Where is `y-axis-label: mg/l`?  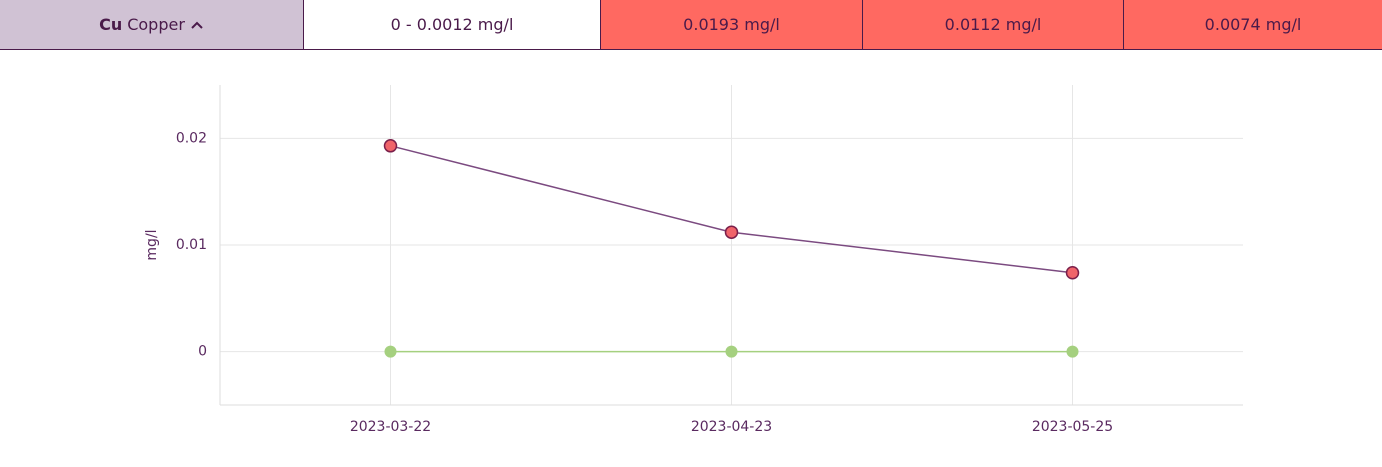 y-axis-label: mg/l is located at coordinates (152, 244).